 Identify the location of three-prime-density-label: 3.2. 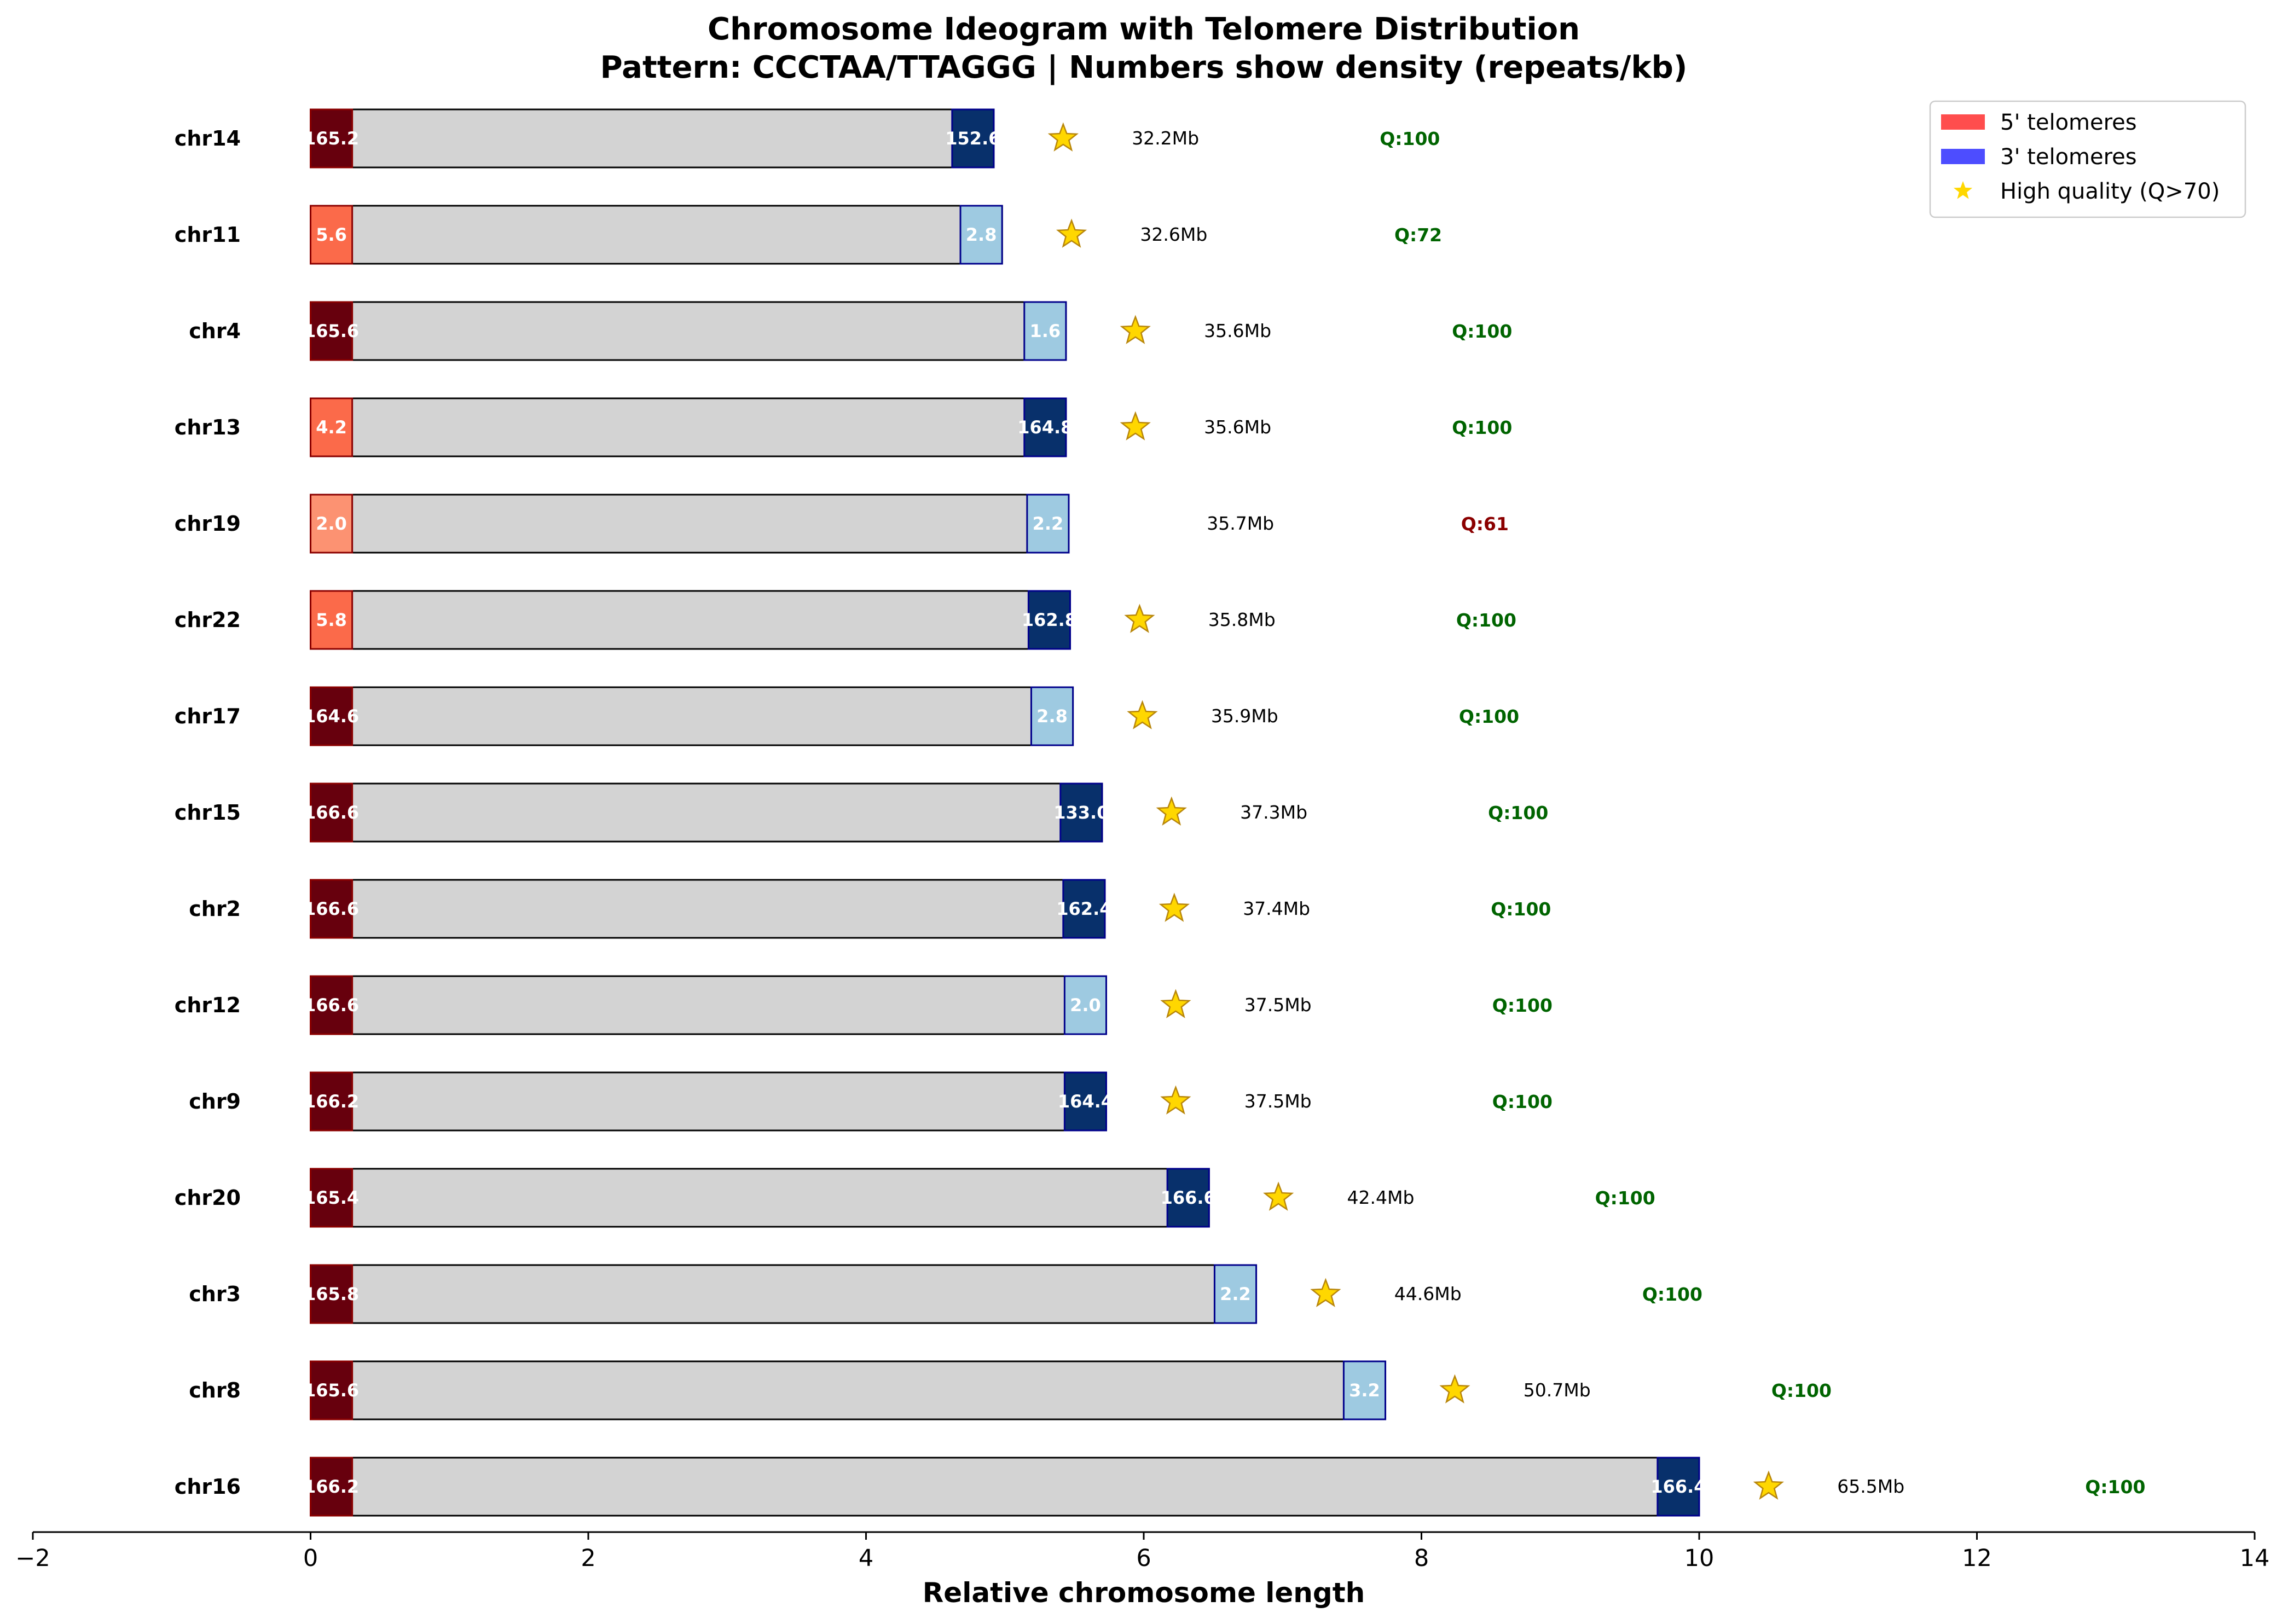
(1364, 1390).